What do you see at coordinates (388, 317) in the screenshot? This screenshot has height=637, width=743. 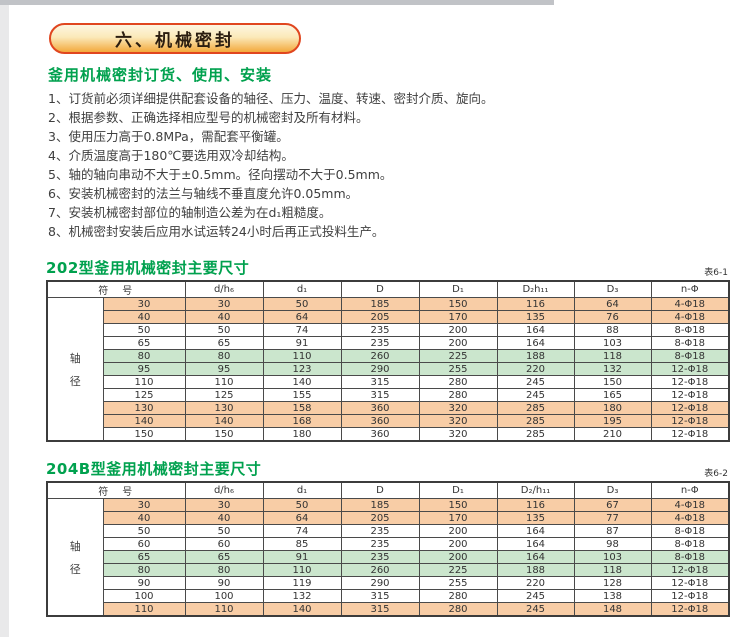 I see `table-row: 40 40 64 205 170 135 76 4-Φ18` at bounding box center [388, 317].